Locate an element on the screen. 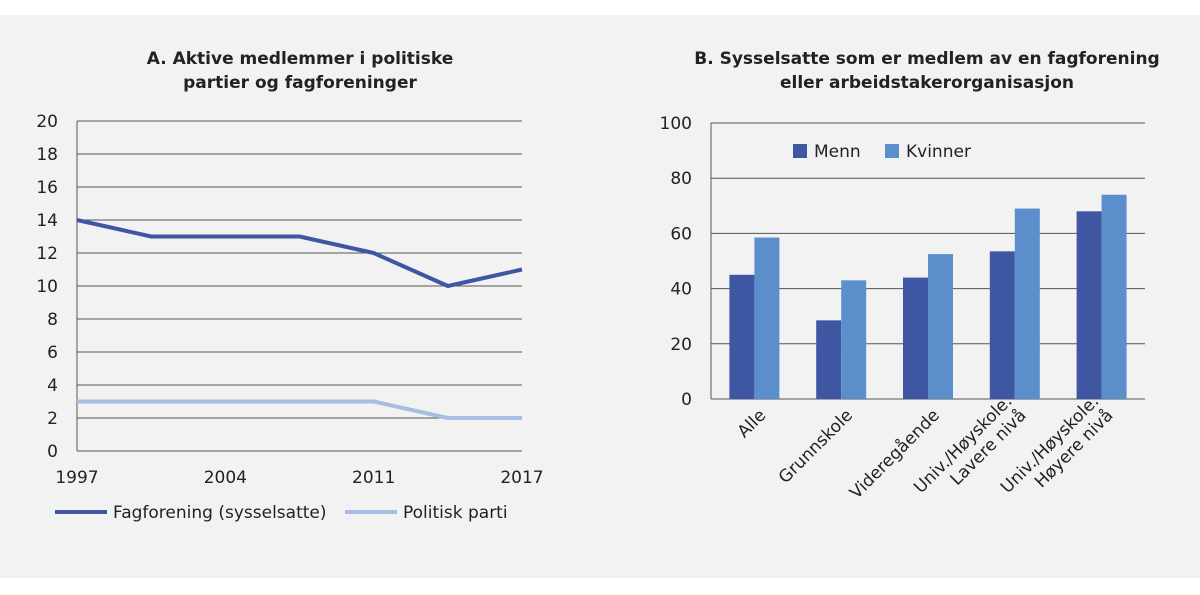 Image resolution: width=1200 pixels, height=595 pixels. y-tick-label: 60 is located at coordinates (681, 234).